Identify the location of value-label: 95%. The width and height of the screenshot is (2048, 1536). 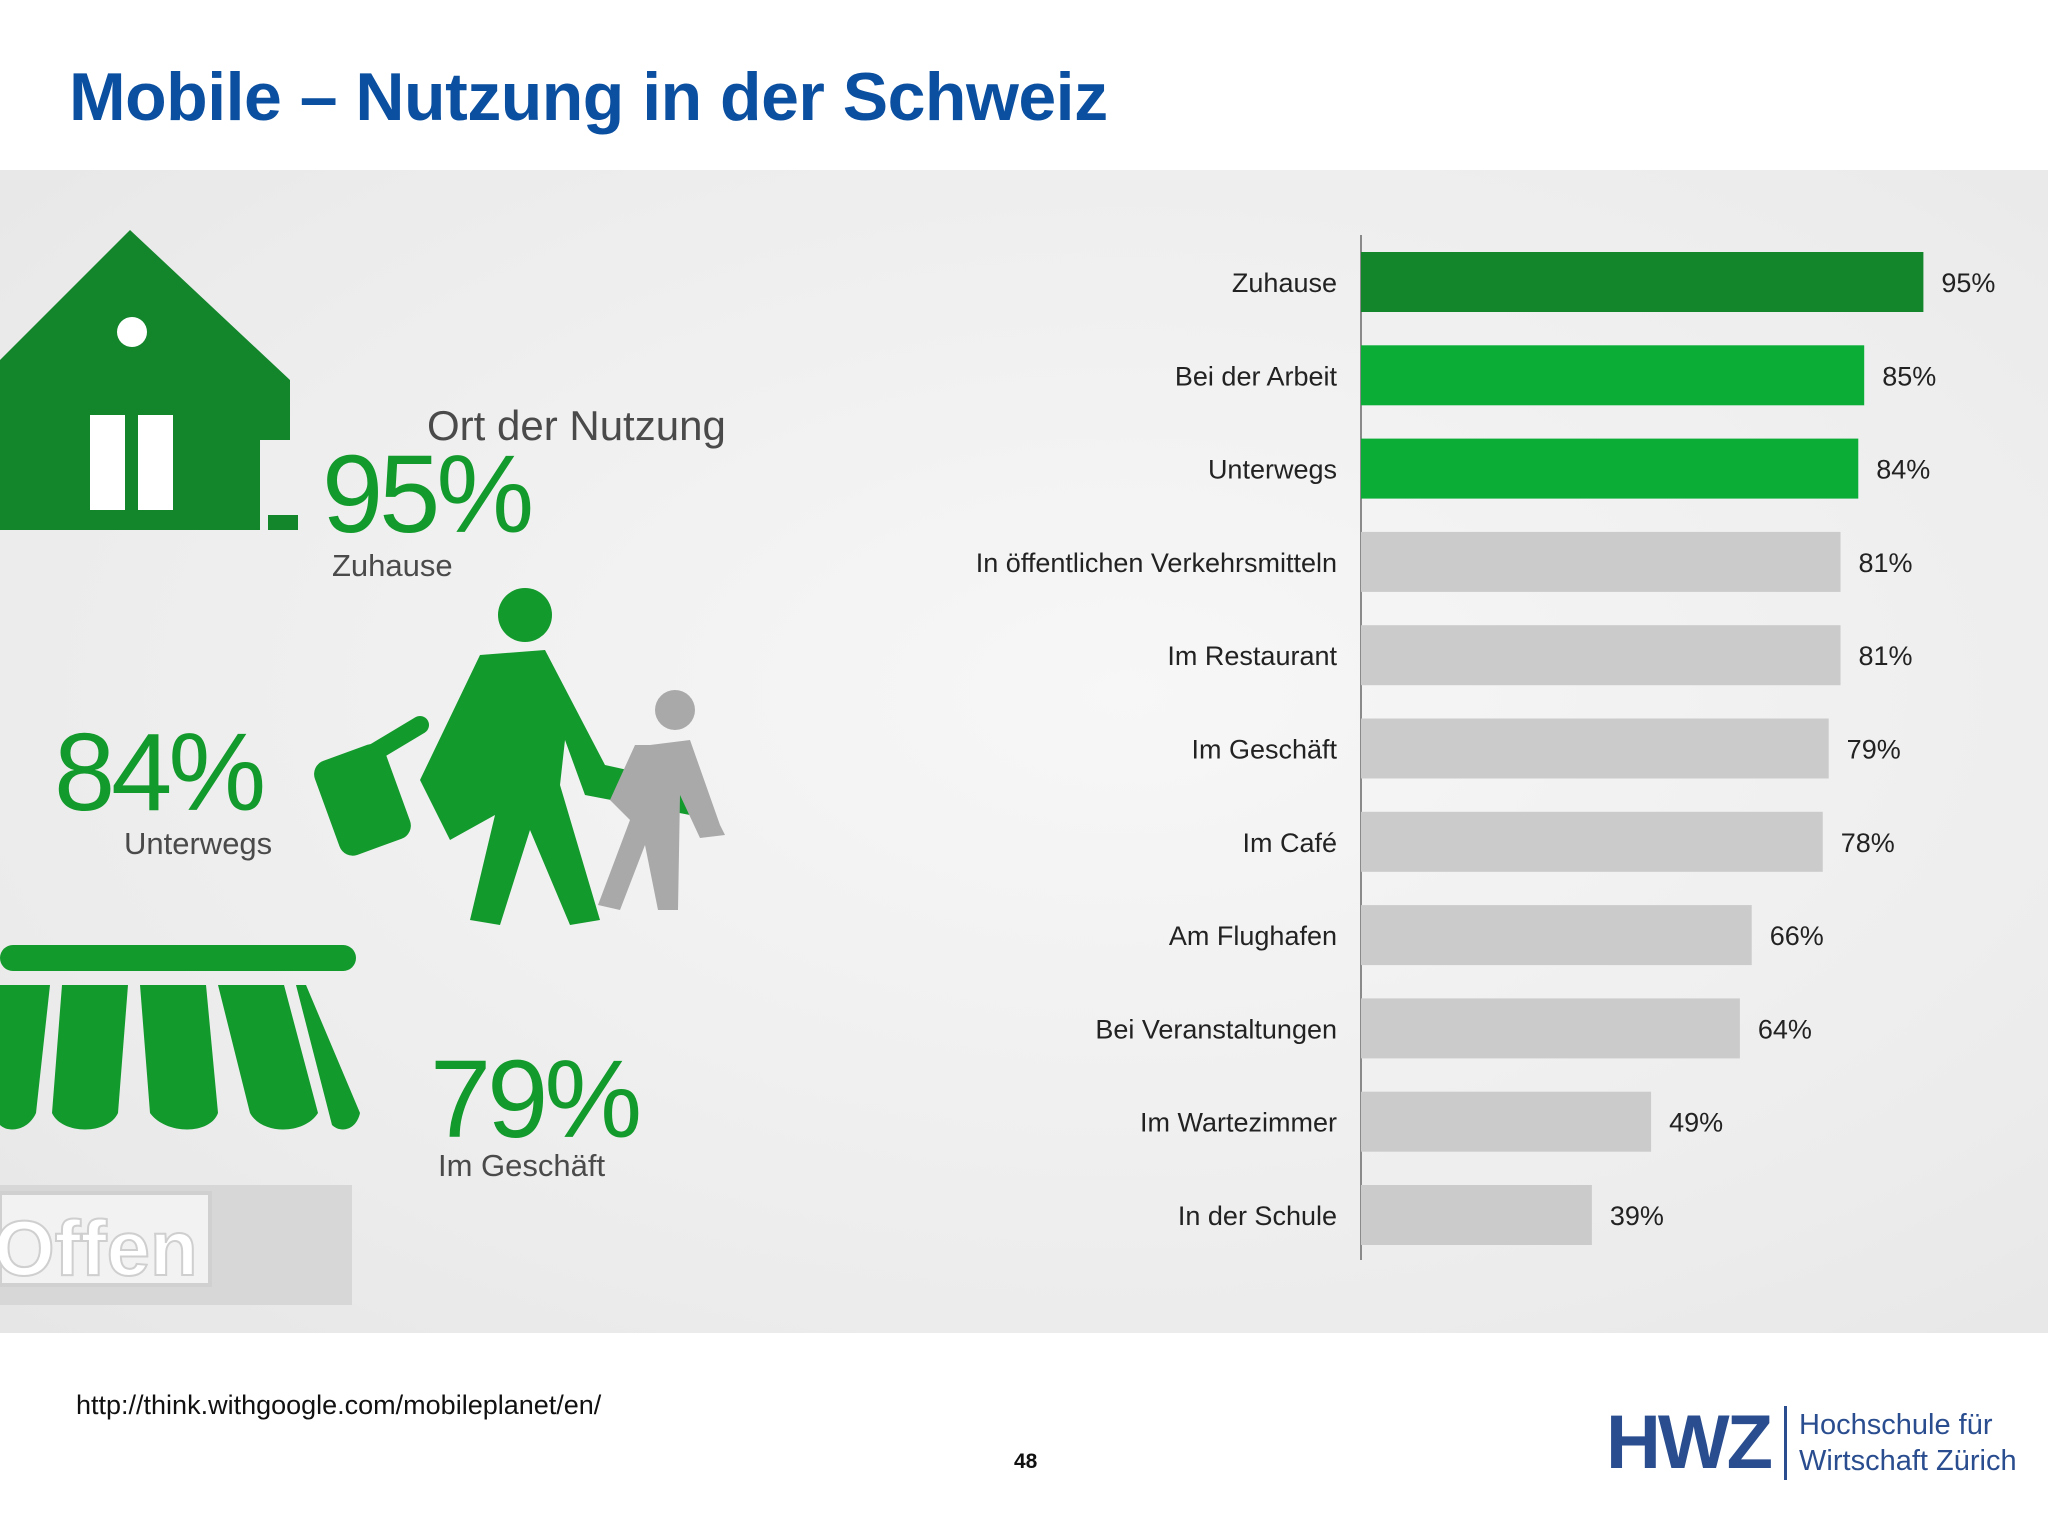
(1968, 283).